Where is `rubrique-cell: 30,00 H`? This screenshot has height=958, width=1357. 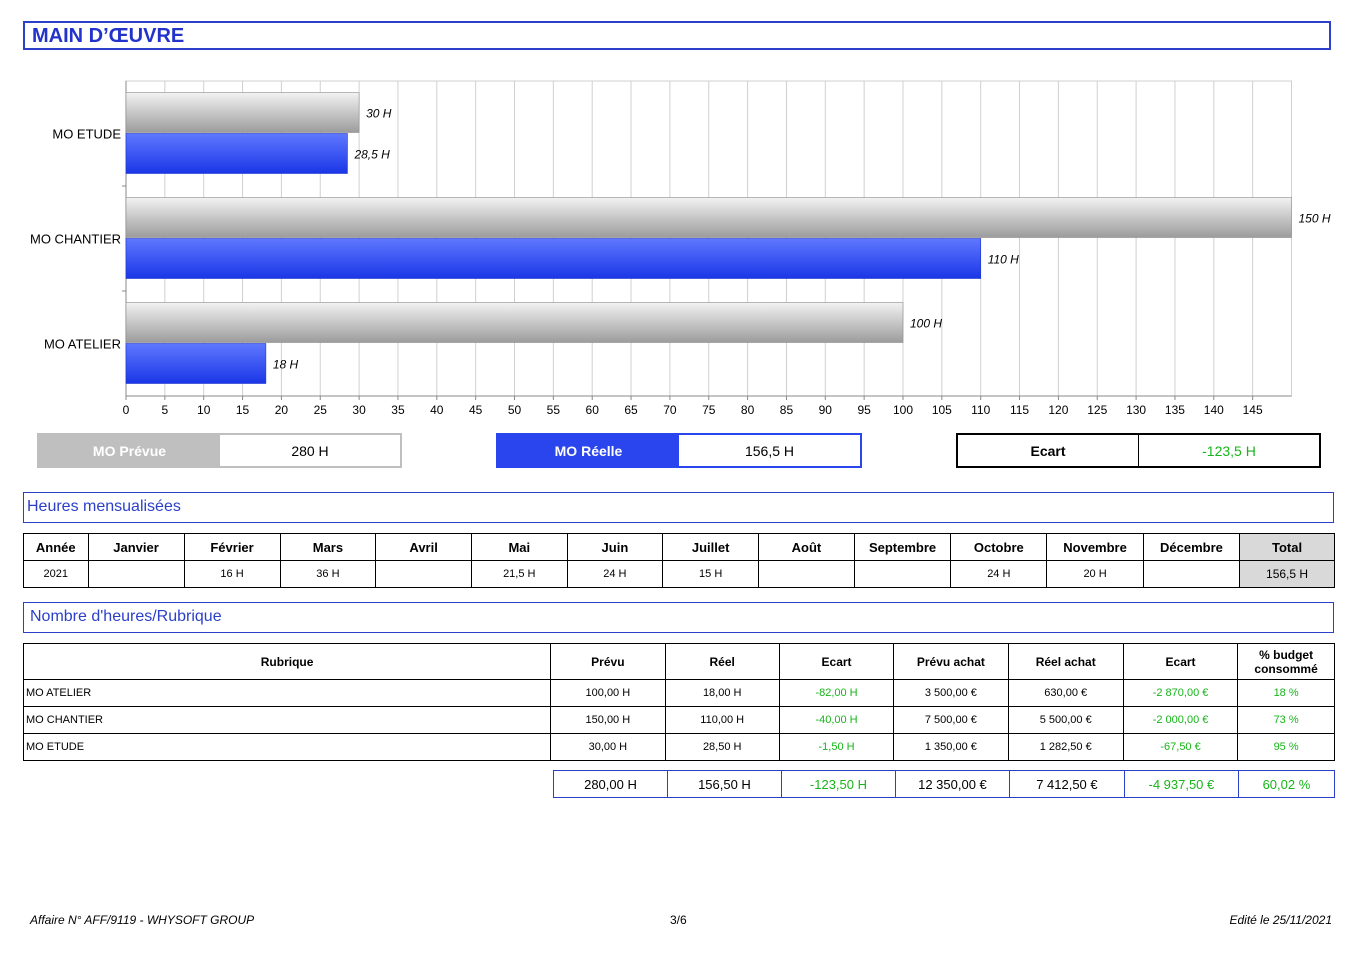 rubrique-cell: 30,00 H is located at coordinates (608, 747).